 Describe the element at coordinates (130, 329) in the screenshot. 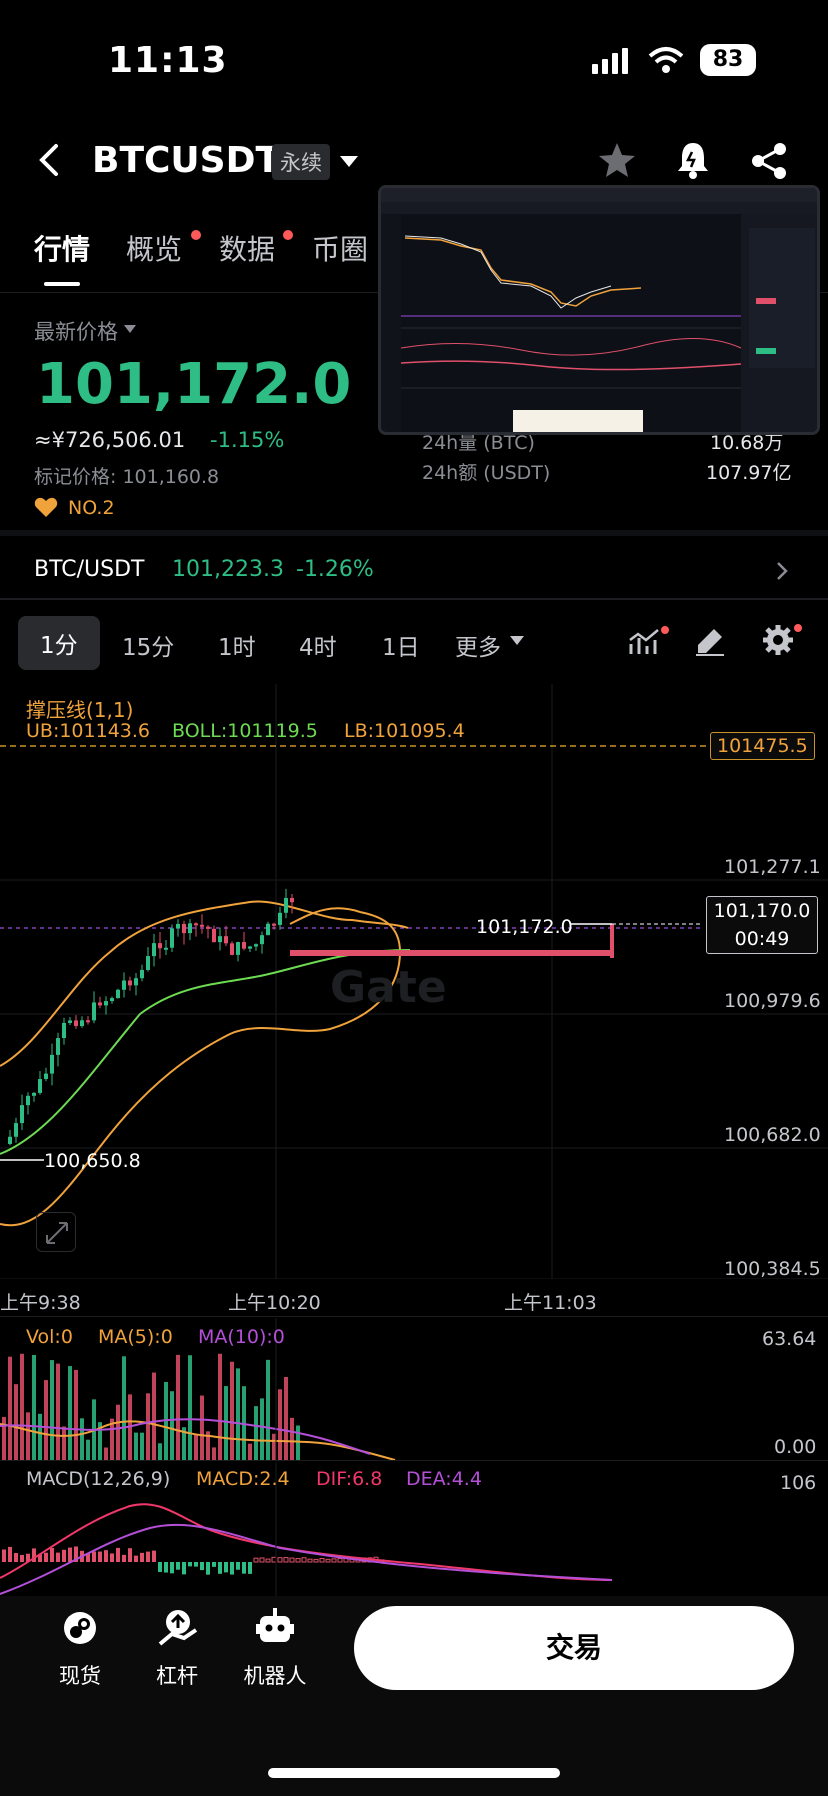

I see `price-dropdown-caret-icon` at that location.